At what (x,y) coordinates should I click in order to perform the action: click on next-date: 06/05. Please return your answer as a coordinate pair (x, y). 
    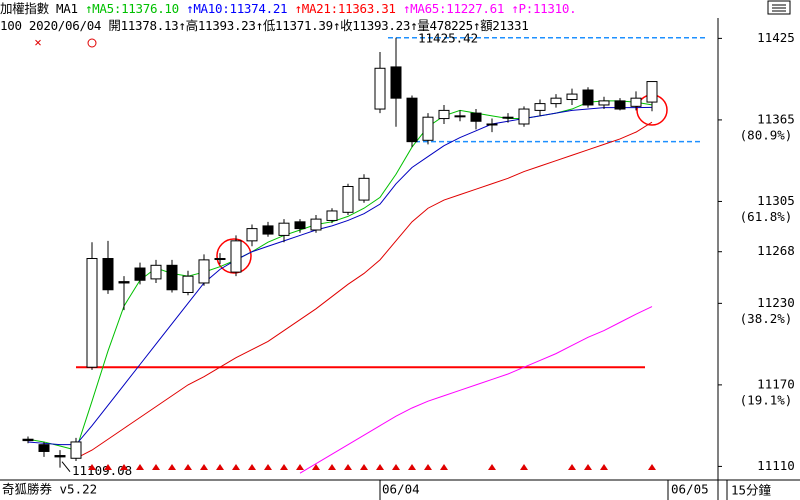
    Looking at the image, I should click on (690, 489).